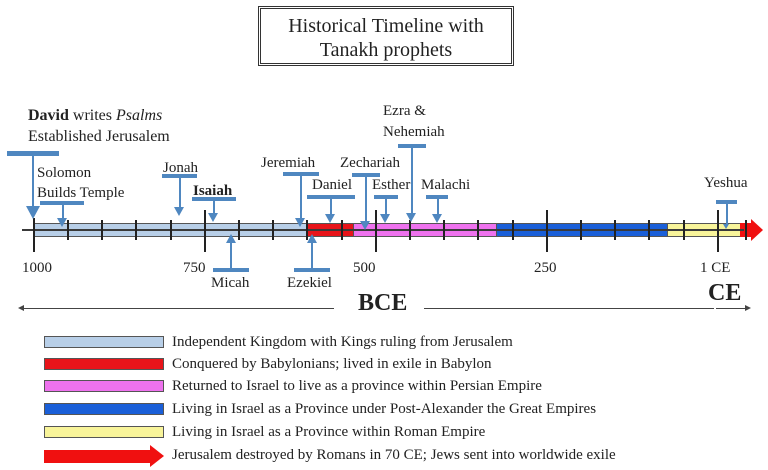 The height and width of the screenshot is (470, 768). Describe the element at coordinates (231, 238) in the screenshot. I see `micah-arrow-icon` at that location.